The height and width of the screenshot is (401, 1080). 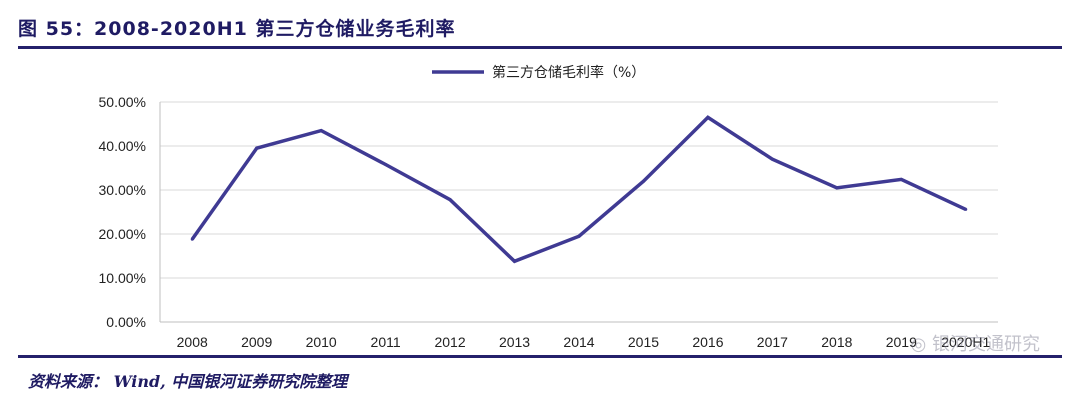 I want to click on figure-title: 图 55：2008-2020H1 第三方仓储业务毛利率, so click(x=237, y=29).